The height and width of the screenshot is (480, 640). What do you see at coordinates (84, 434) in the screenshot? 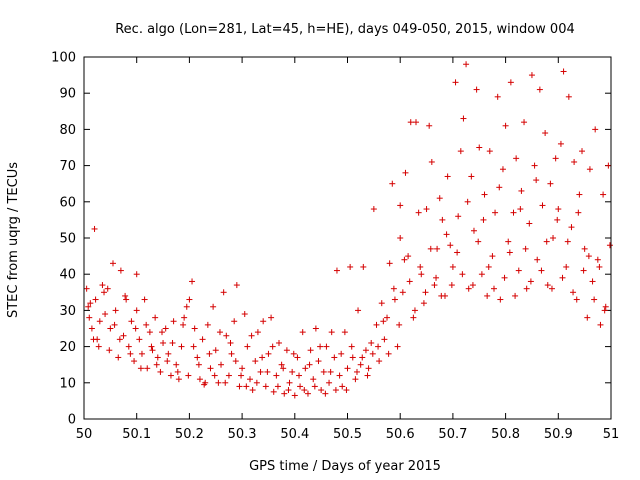
I see `x-tick-label: 50` at bounding box center [84, 434].